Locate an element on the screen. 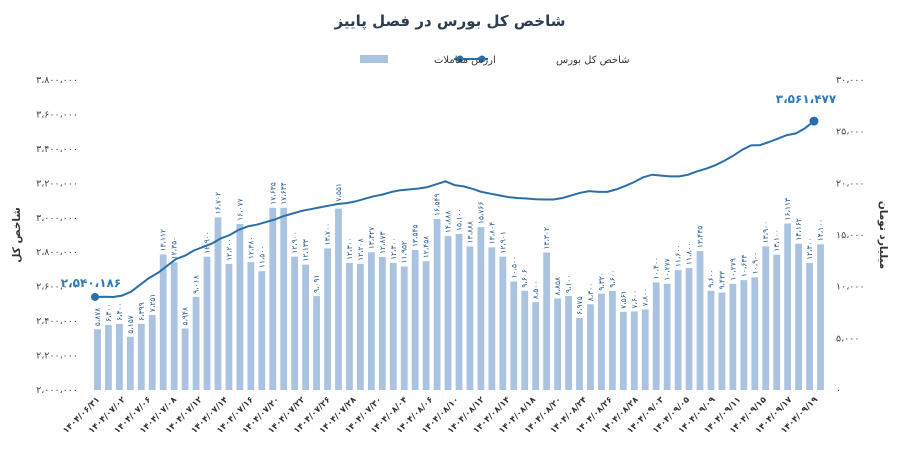  bar-value-label: ۱۲،۹۰۱ is located at coordinates (502, 242).